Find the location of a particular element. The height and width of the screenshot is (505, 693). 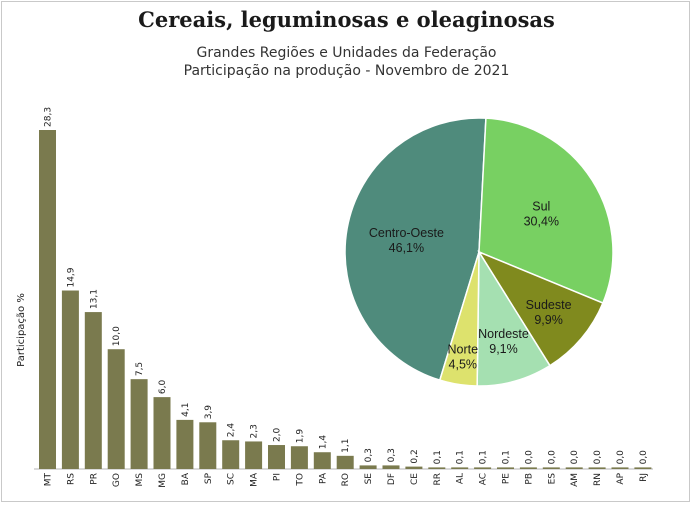

x-tick-label: PI is located at coordinates (278, 477).